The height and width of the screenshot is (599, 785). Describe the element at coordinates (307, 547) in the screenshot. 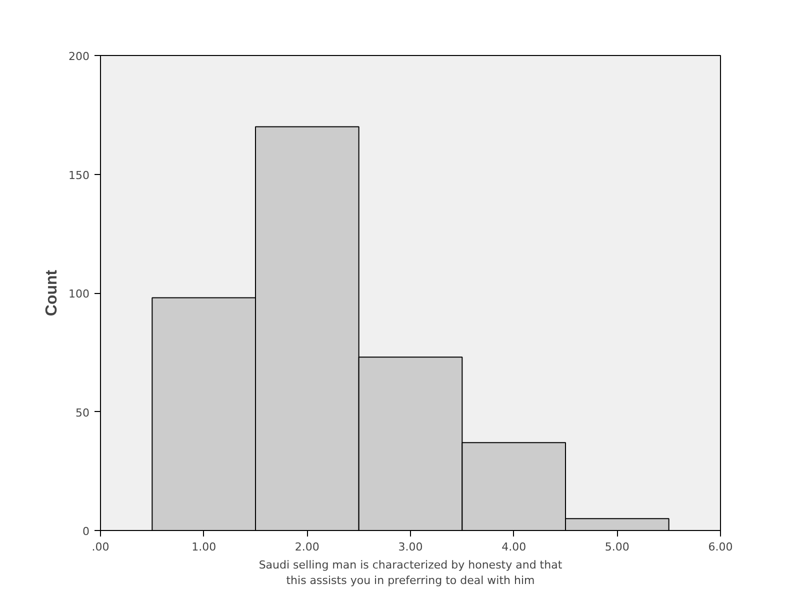

I see `x-tick-label: 2.00` at that location.